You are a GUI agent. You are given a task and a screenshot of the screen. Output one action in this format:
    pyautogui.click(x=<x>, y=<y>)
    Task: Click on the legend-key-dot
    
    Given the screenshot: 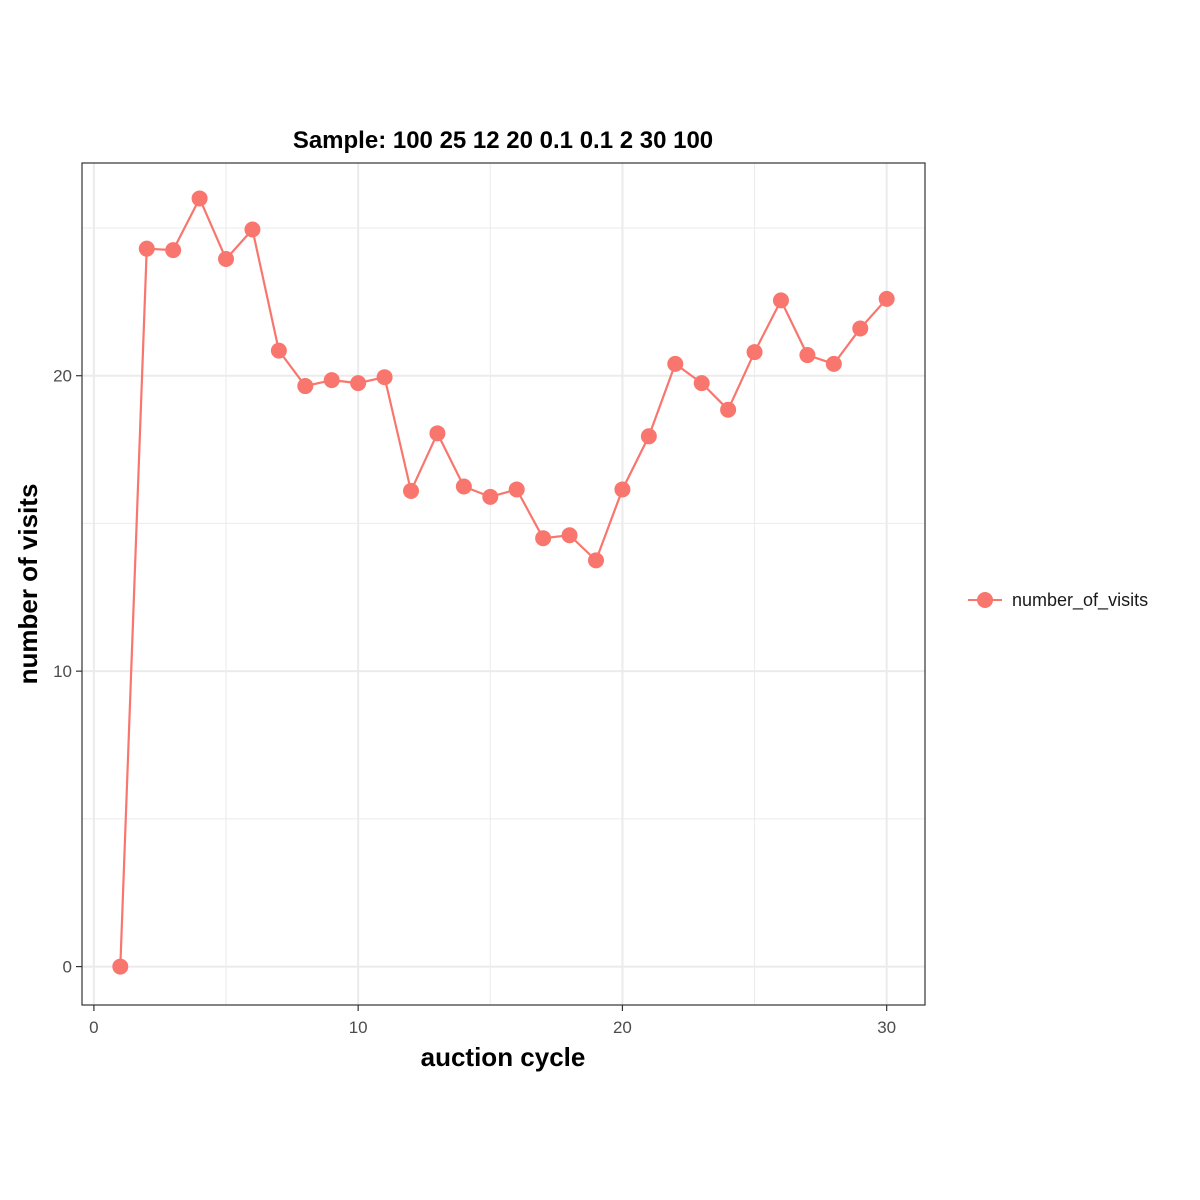 What is the action you would take?
    pyautogui.click(x=985, y=600)
    